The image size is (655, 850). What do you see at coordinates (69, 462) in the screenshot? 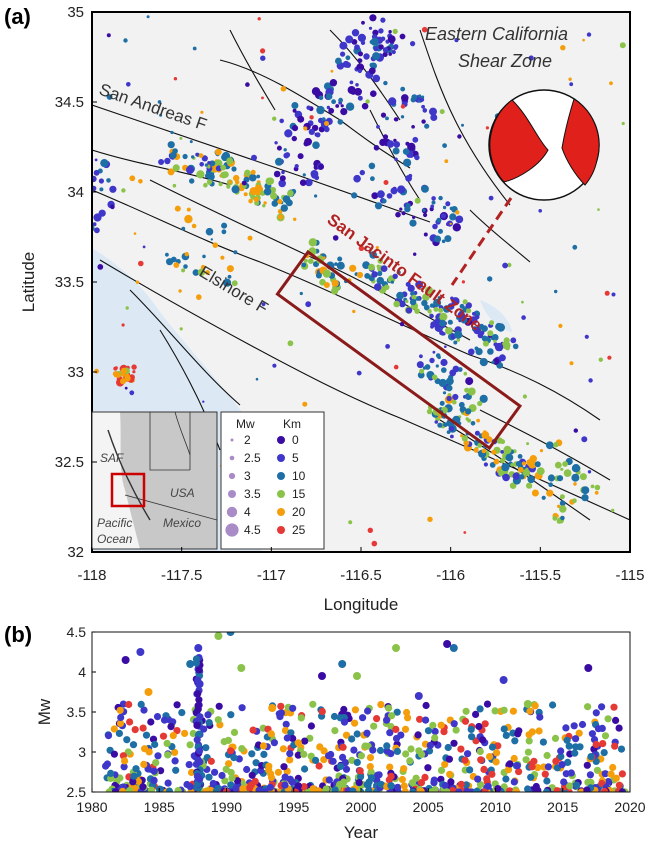
I see `map-y-tick-label: 32.5` at bounding box center [69, 462].